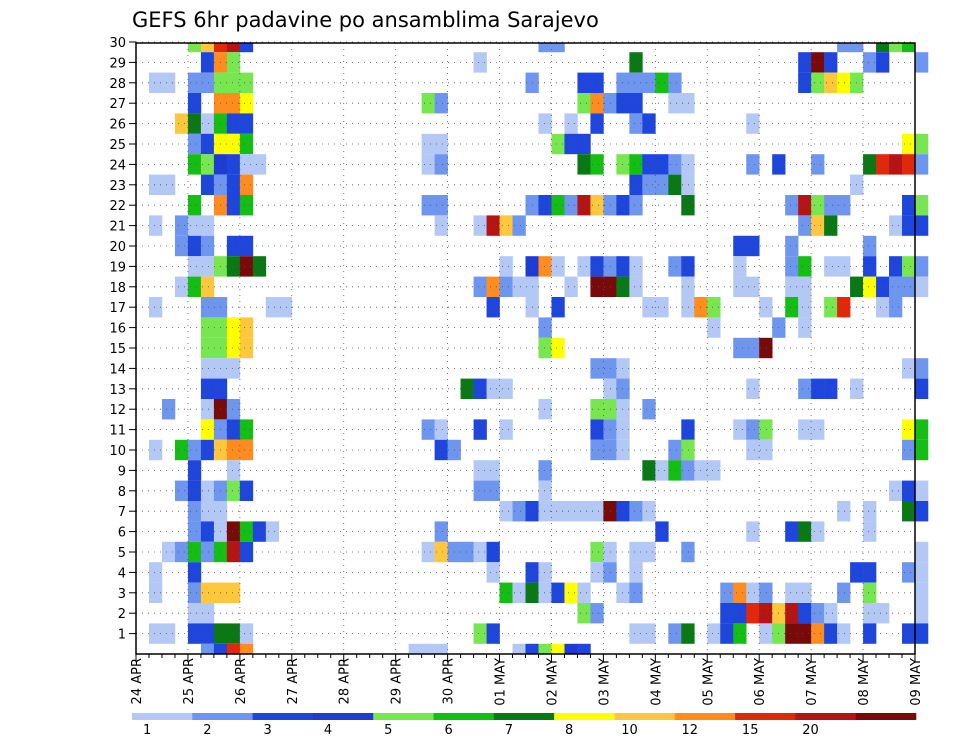 This screenshot has width=960, height=742. What do you see at coordinates (122, 533) in the screenshot?
I see `y-tick-label: 6` at bounding box center [122, 533].